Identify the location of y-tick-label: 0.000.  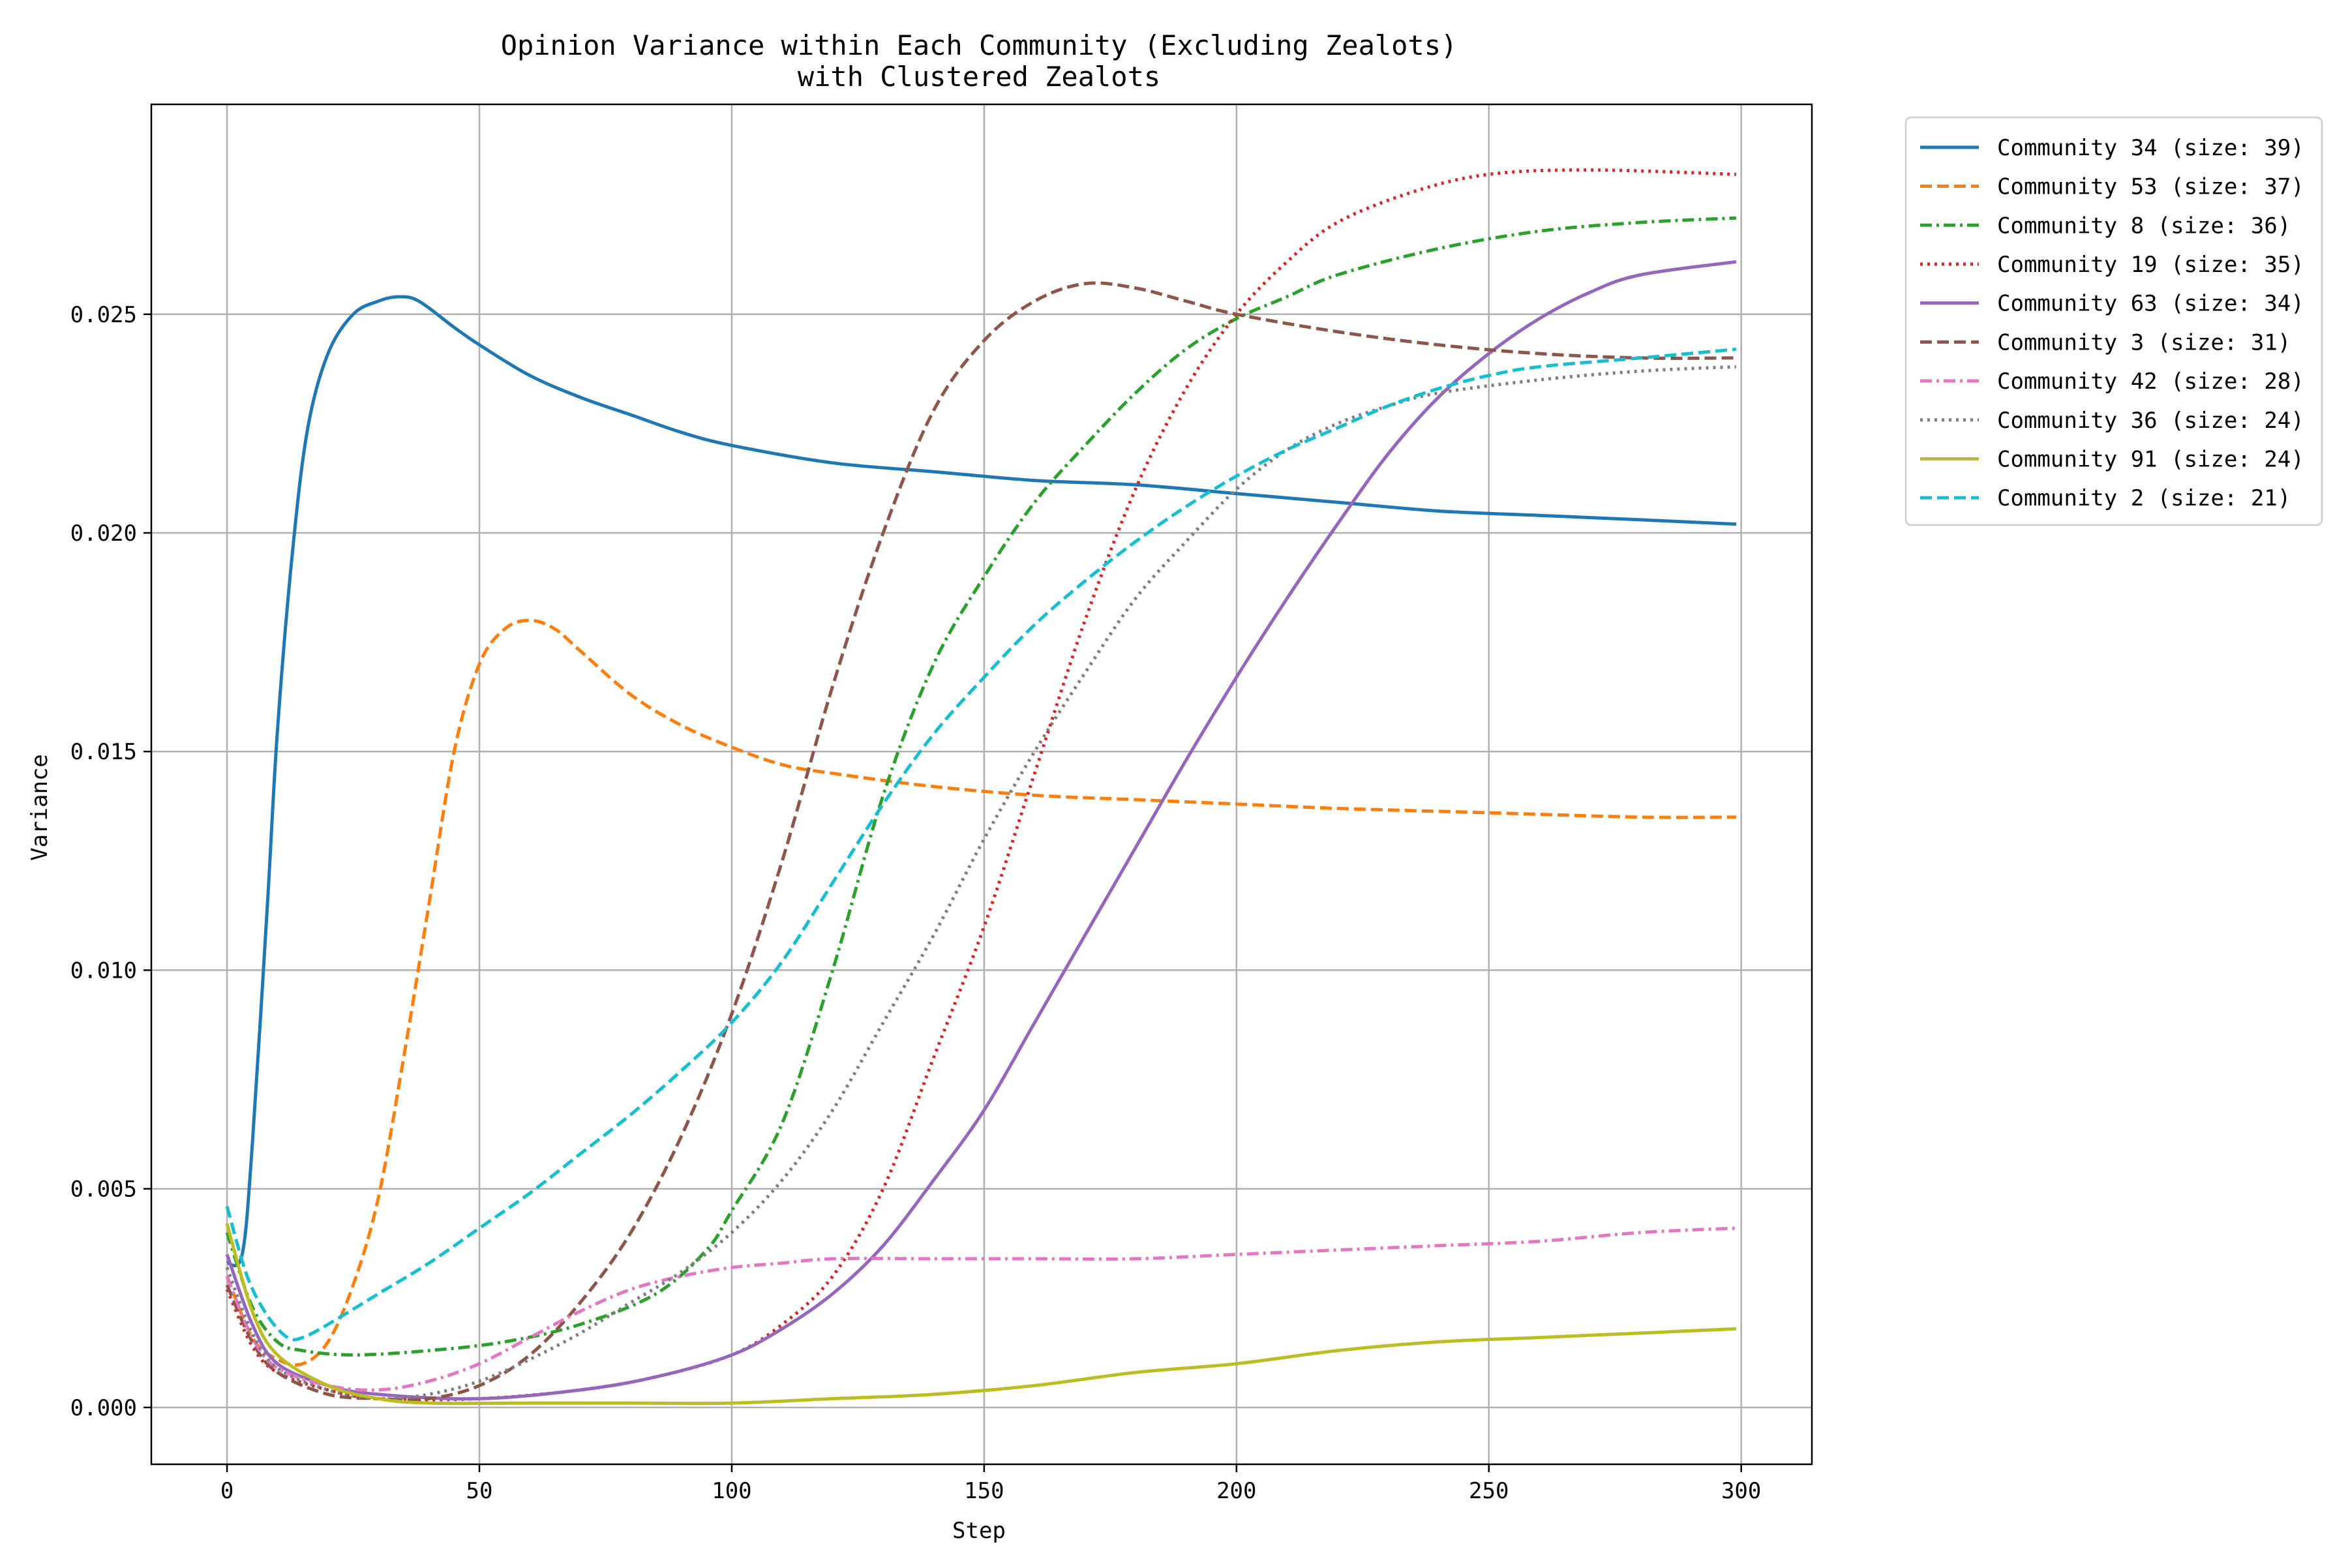
(104, 1408).